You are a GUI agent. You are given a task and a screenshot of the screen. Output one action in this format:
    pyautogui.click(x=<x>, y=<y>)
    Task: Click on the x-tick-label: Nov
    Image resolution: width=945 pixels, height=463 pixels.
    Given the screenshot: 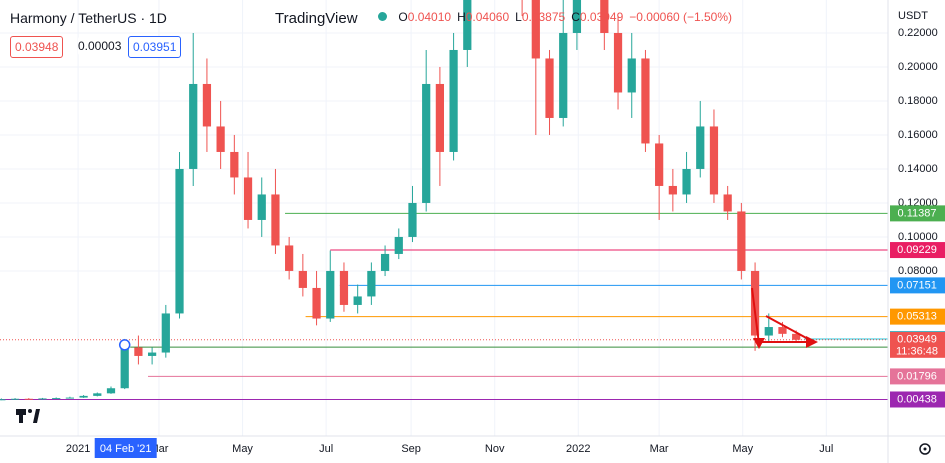 What is the action you would take?
    pyautogui.click(x=495, y=449)
    